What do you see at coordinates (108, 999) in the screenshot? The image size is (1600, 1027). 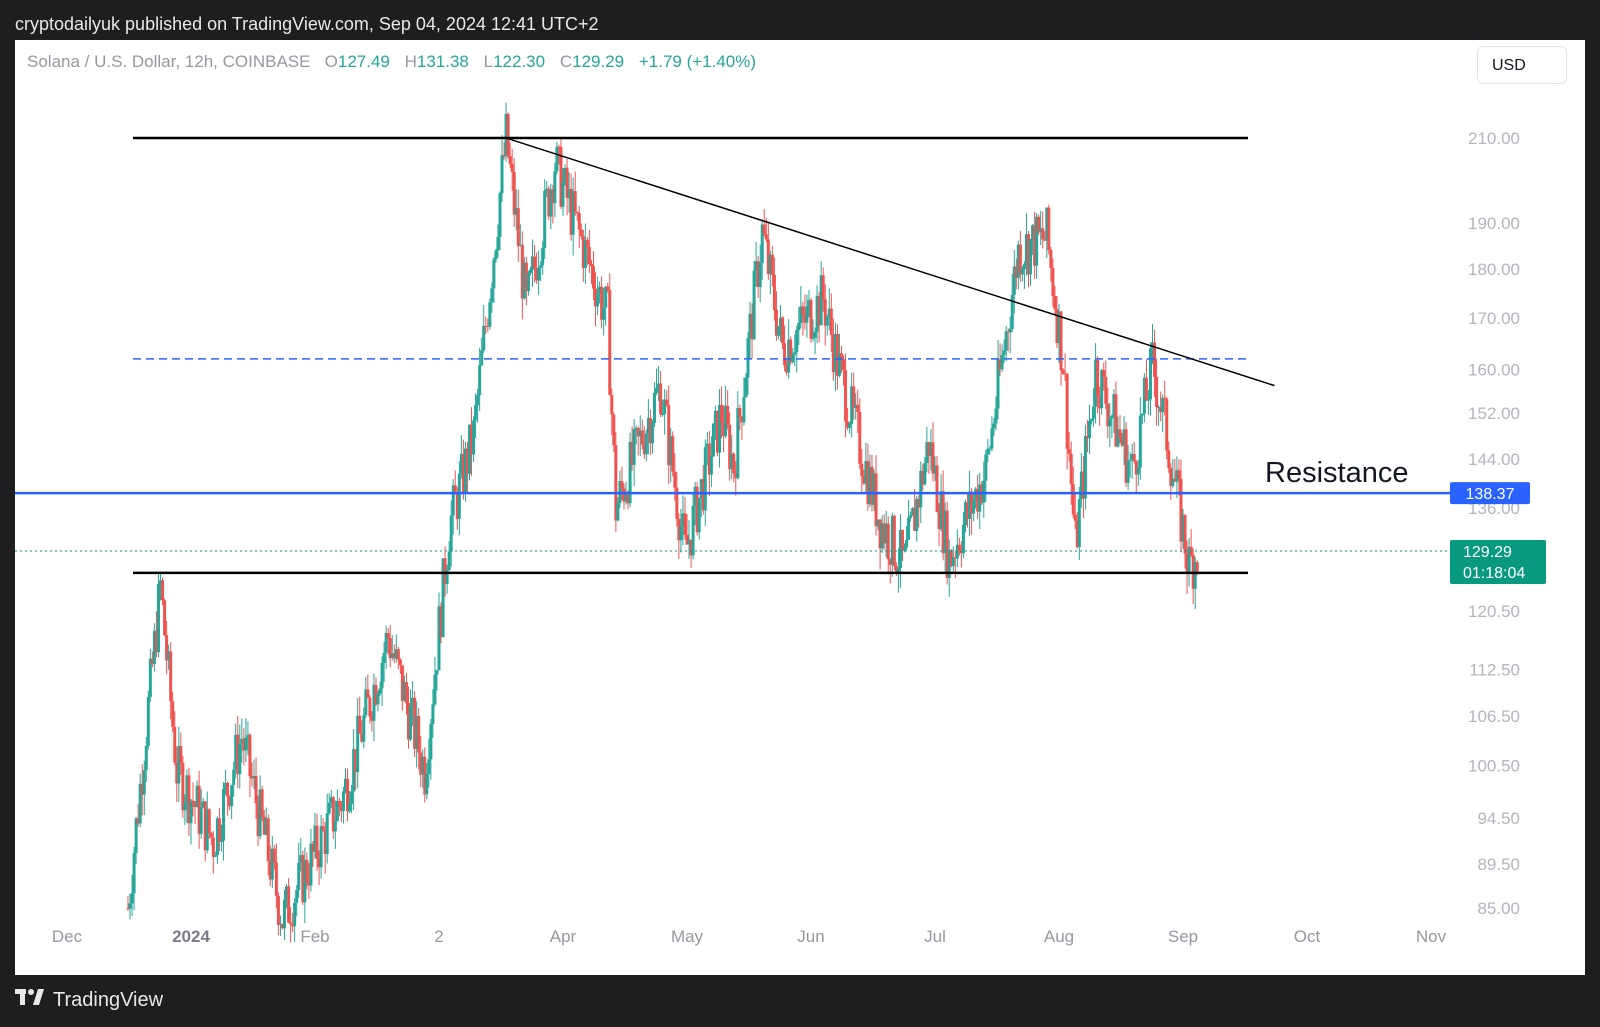 I see `footer-brand-label: TradingView` at bounding box center [108, 999].